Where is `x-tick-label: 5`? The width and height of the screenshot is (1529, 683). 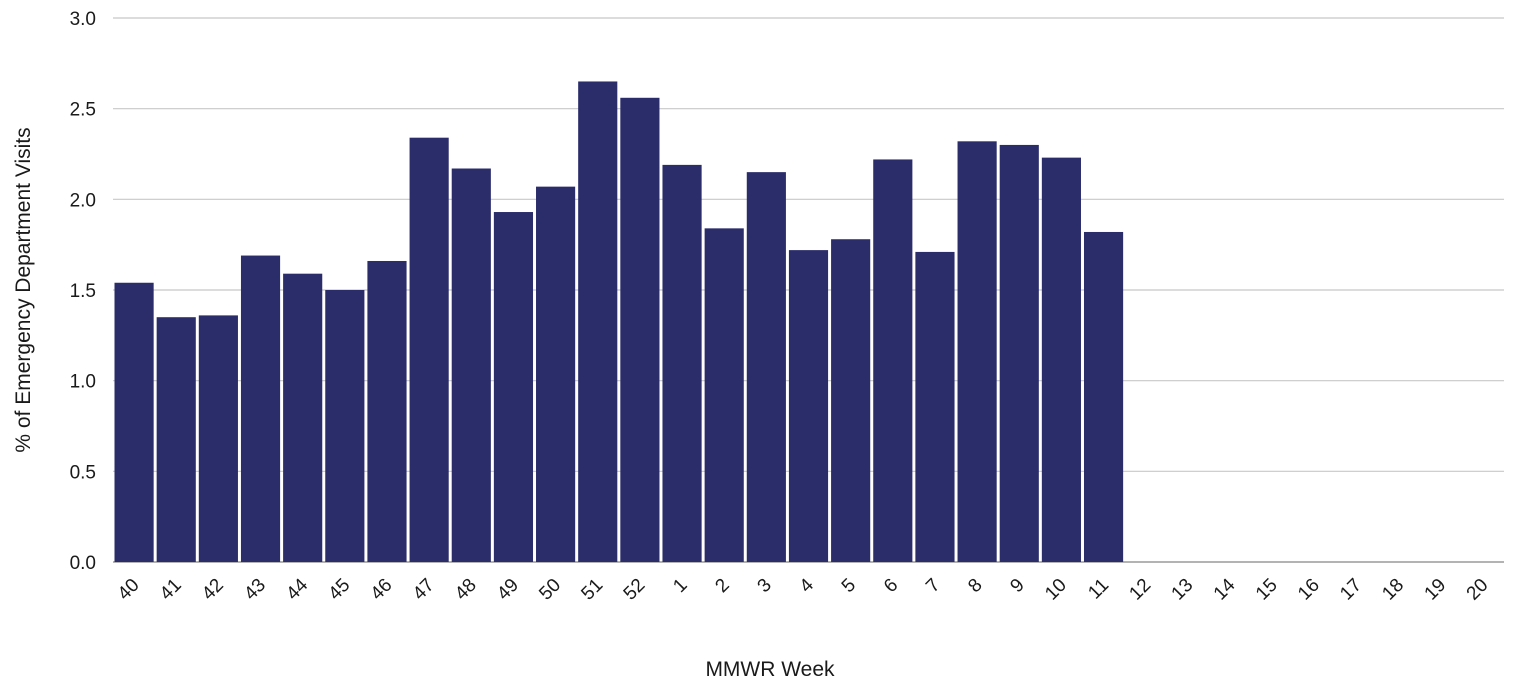
x-tick-label: 5 is located at coordinates (849, 586).